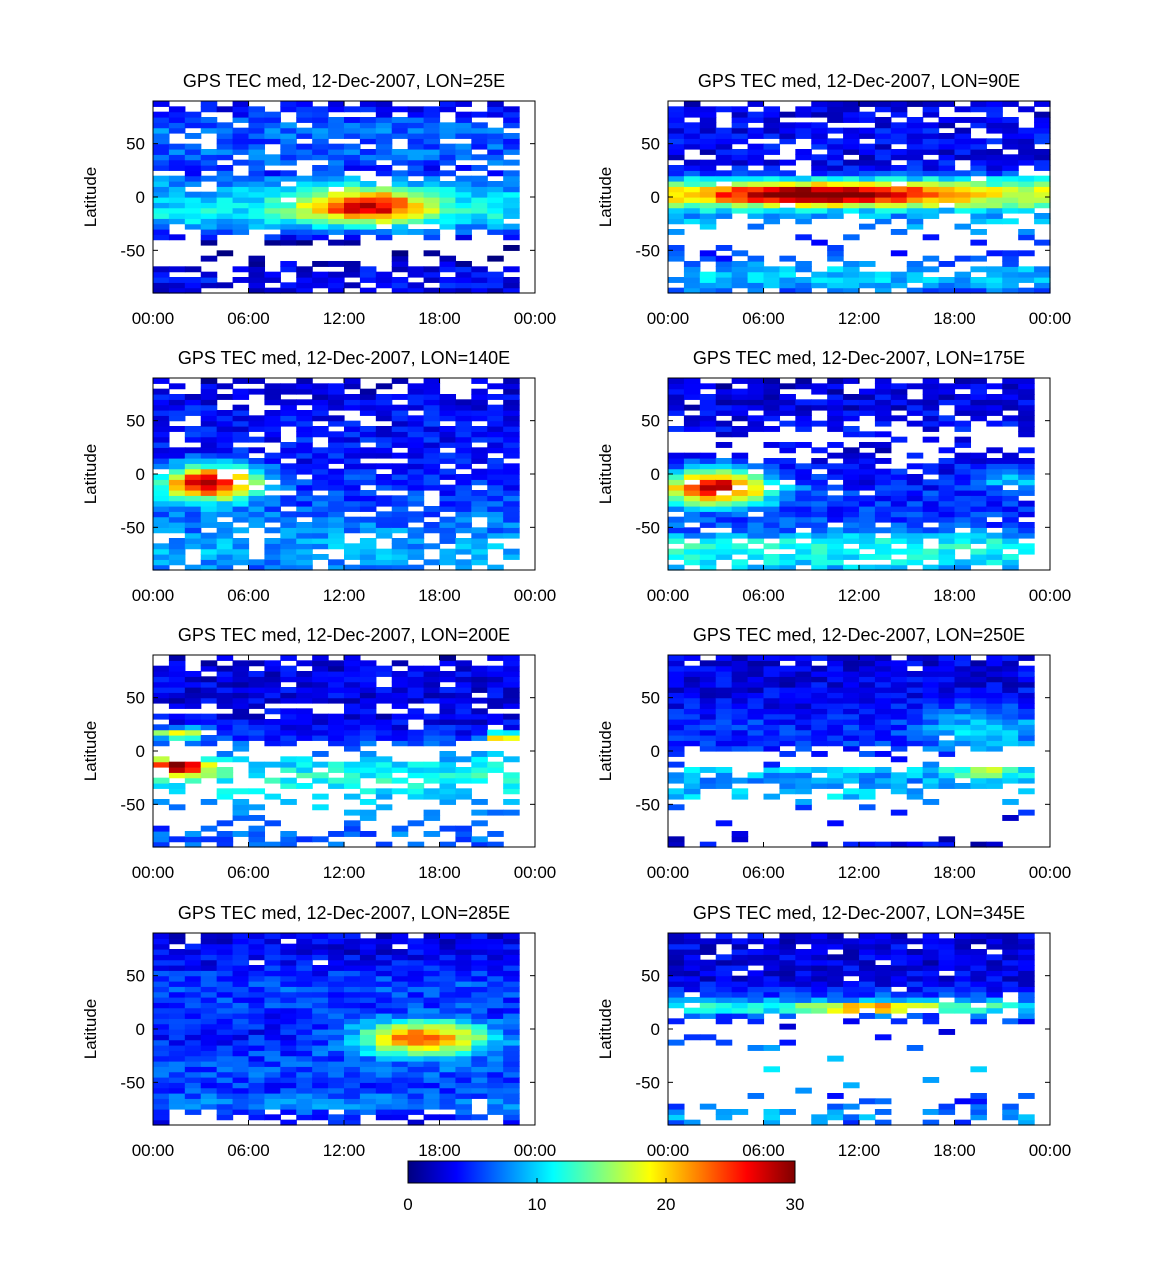  I want to click on heatmap-cells, so click(851, 474).